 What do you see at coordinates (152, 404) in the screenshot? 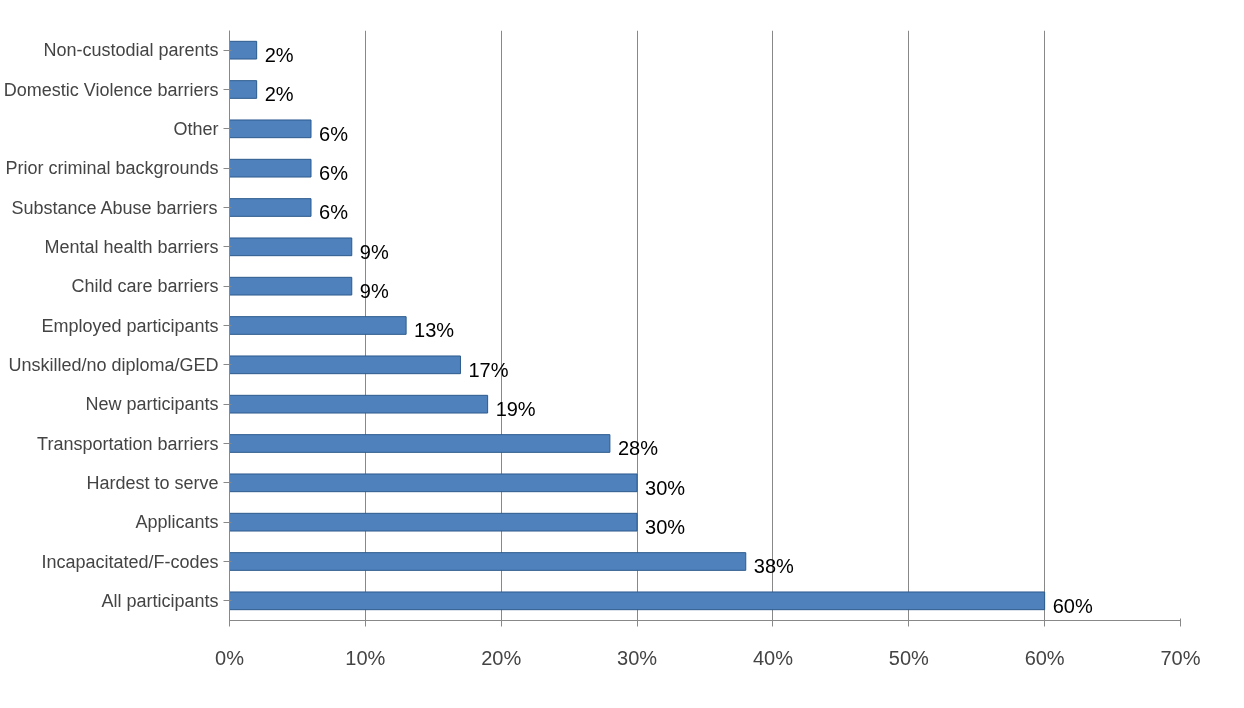
I see `y-tick-label: New participants` at bounding box center [152, 404].